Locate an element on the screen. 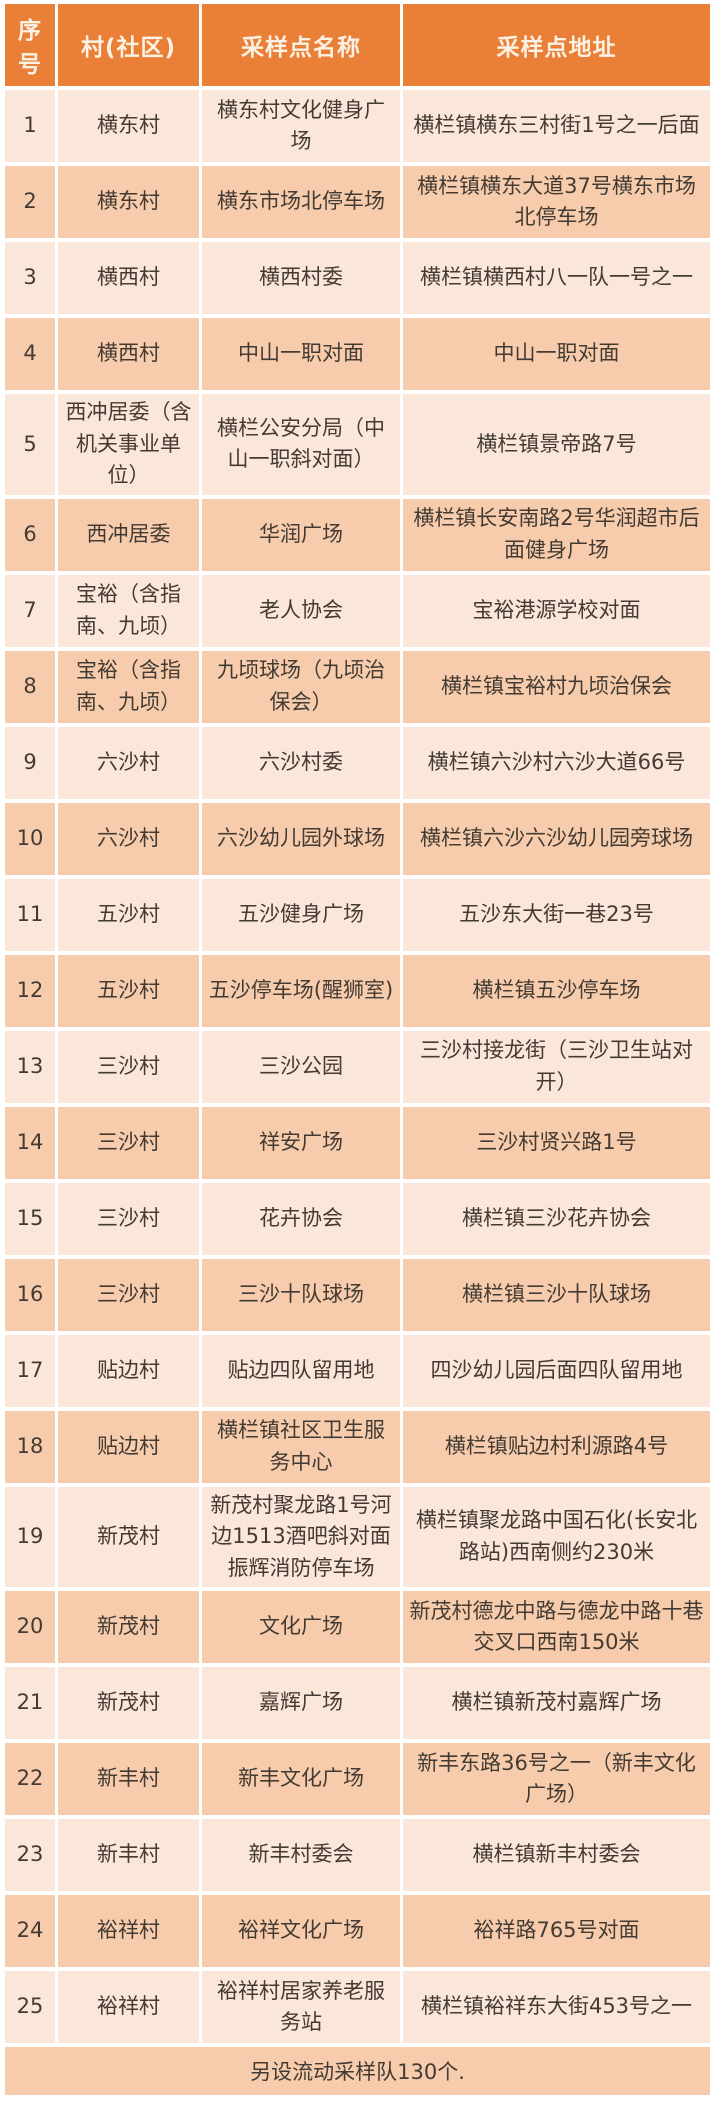  cell-site-name: 三沙十队球场 is located at coordinates (301, 1294).